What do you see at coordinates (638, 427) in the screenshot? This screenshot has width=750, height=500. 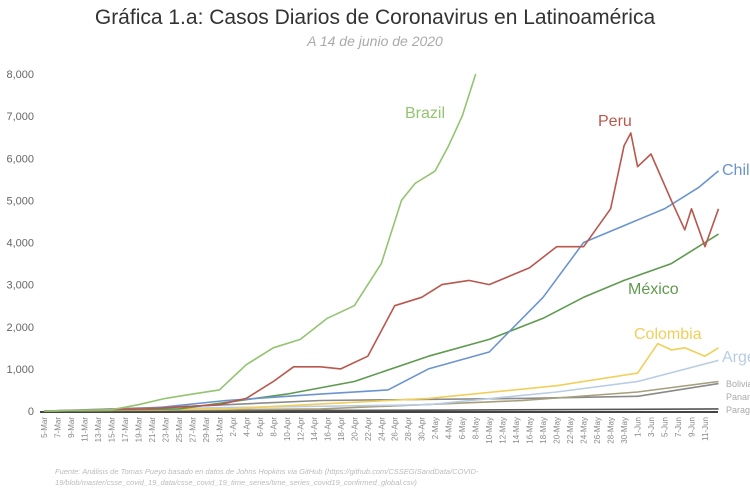 I see `x-tick-label: 1-Jun` at bounding box center [638, 427].